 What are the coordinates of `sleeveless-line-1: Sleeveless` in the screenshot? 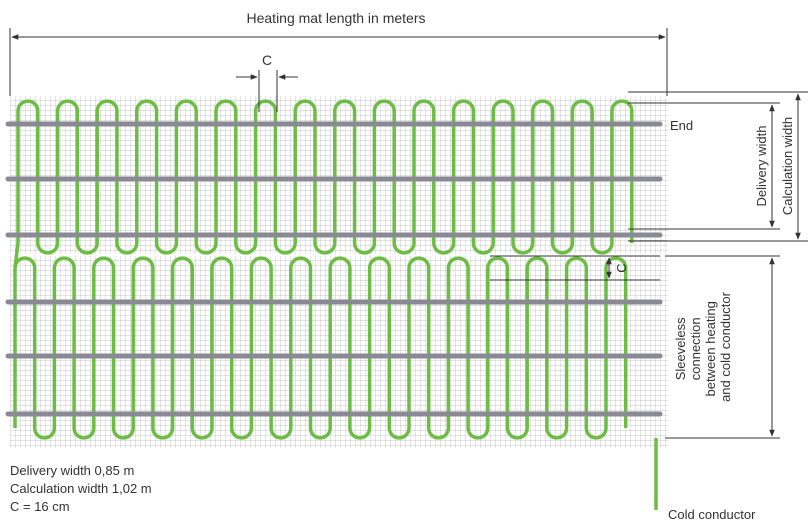 It's located at (680, 348).